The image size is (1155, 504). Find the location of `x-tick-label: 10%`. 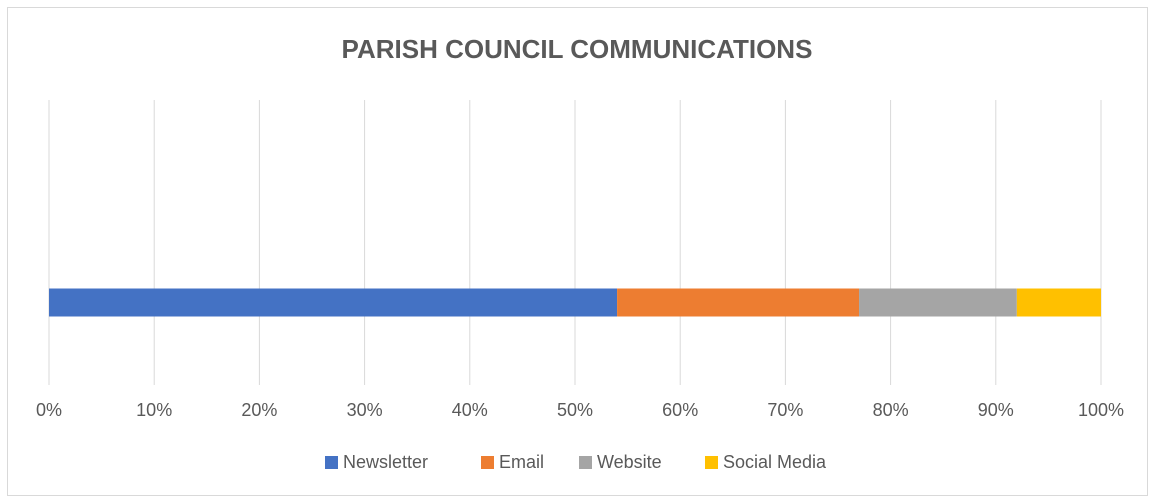

x-tick-label: 10% is located at coordinates (154, 410).